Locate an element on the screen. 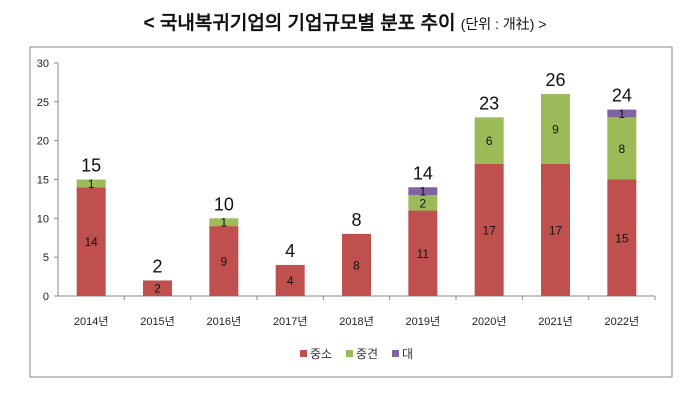 The width and height of the screenshot is (690, 400). total-label: 23 is located at coordinates (489, 103).